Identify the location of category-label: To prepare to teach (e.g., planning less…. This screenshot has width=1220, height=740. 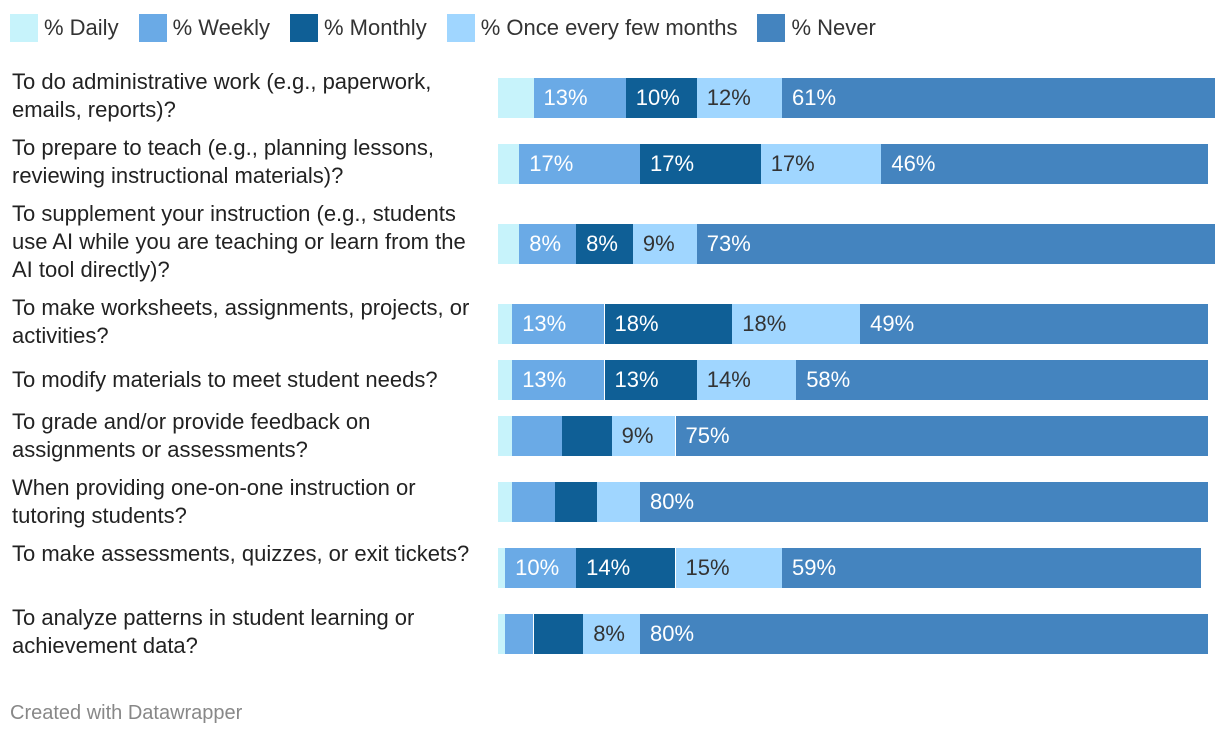
(223, 161).